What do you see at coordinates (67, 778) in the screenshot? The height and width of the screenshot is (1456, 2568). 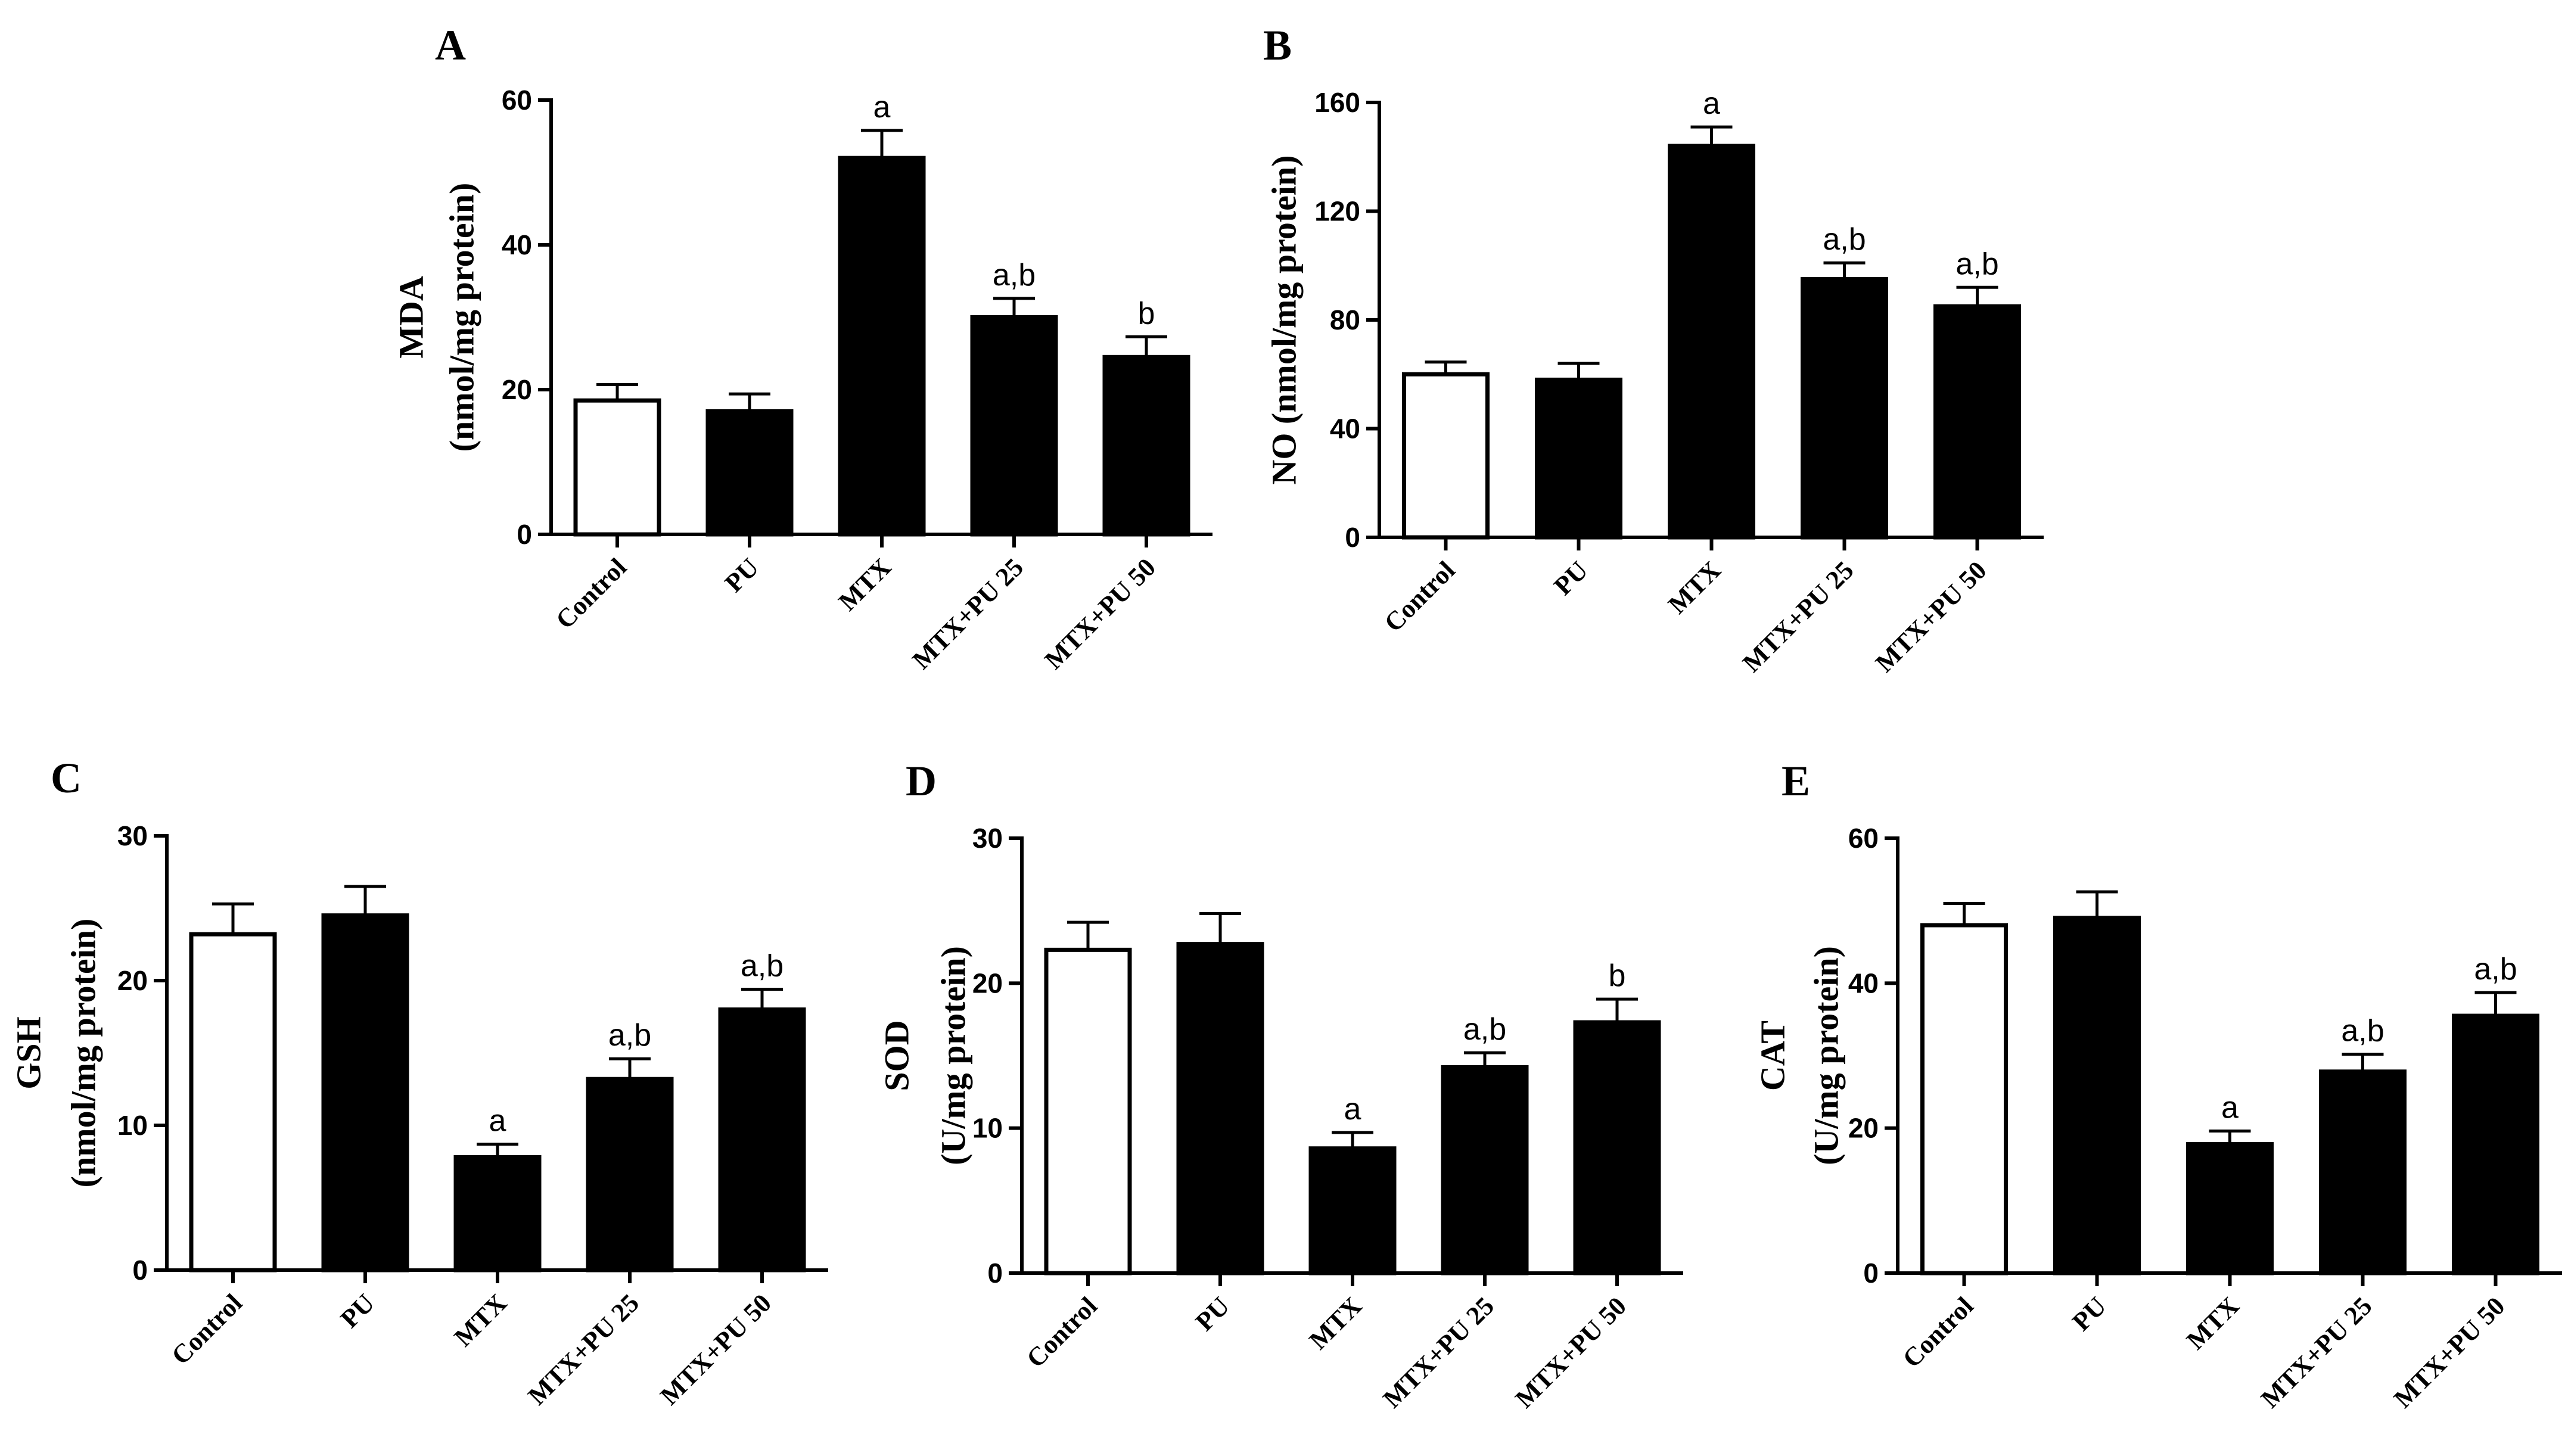 I see `panel-letter: C` at bounding box center [67, 778].